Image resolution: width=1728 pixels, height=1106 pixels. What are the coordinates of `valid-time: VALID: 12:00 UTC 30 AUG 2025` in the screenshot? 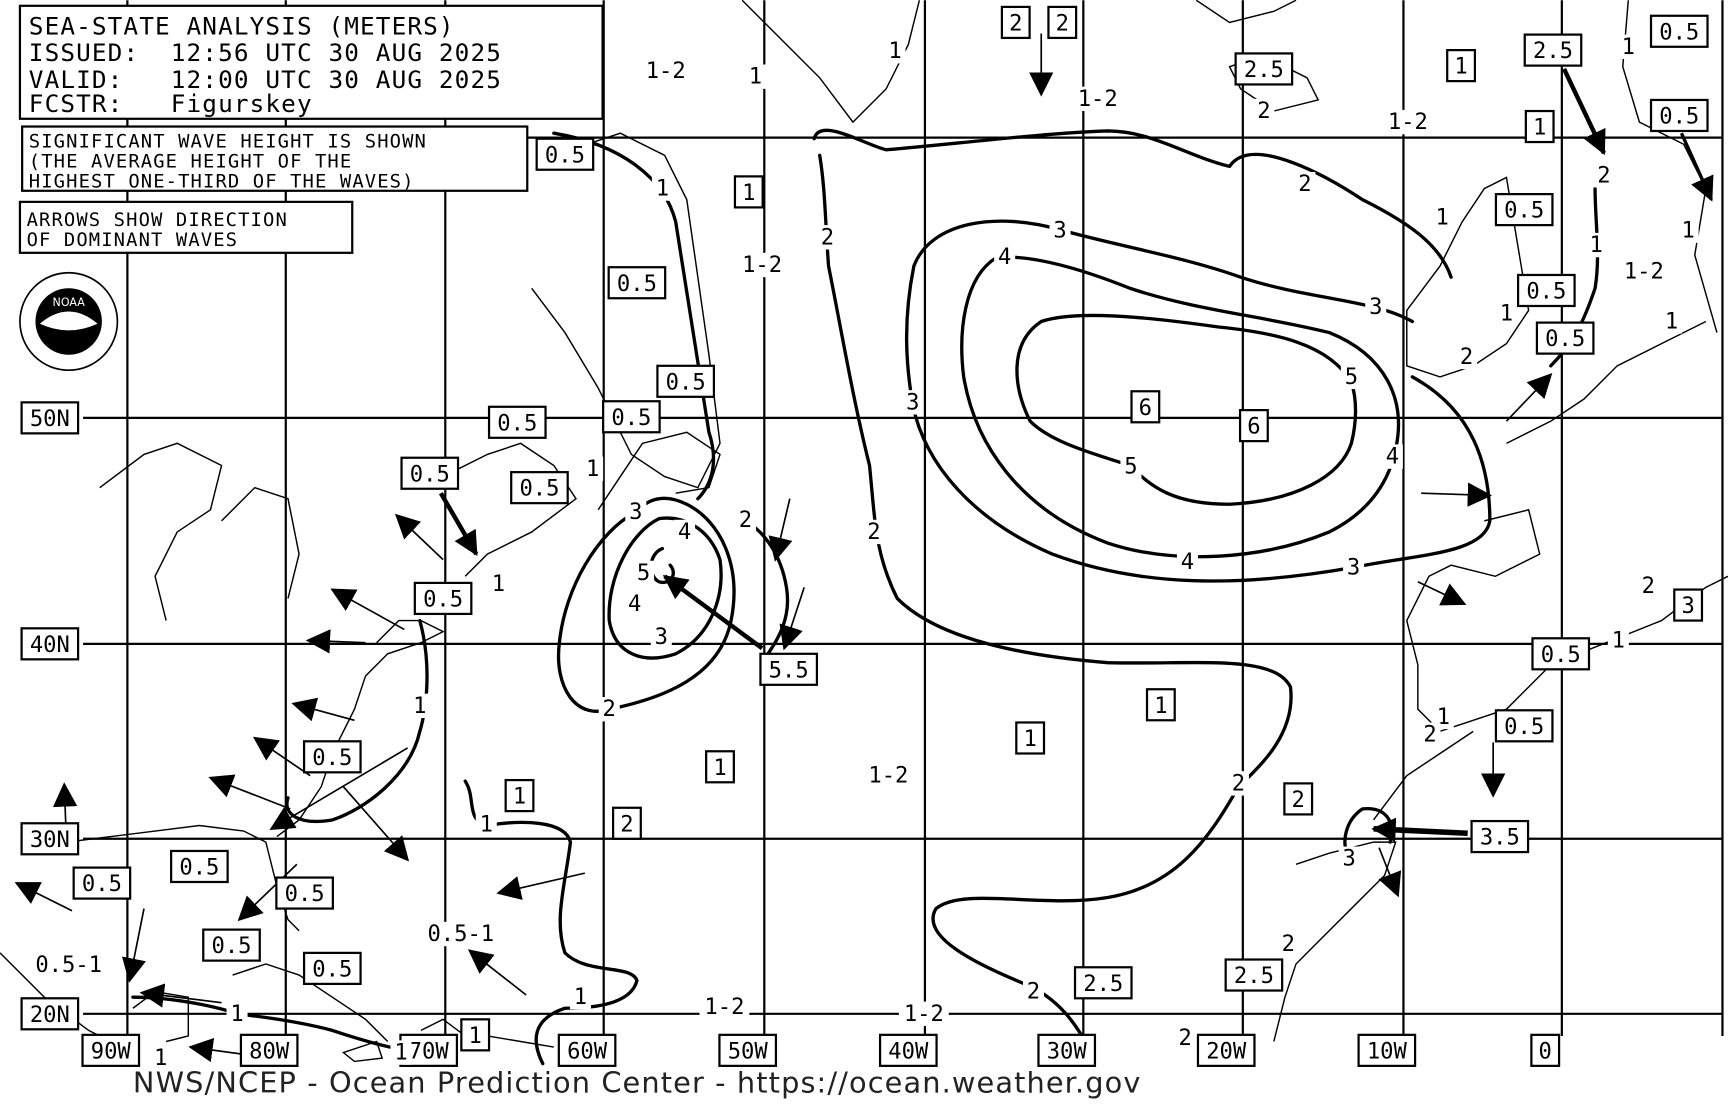 It's located at (265, 79).